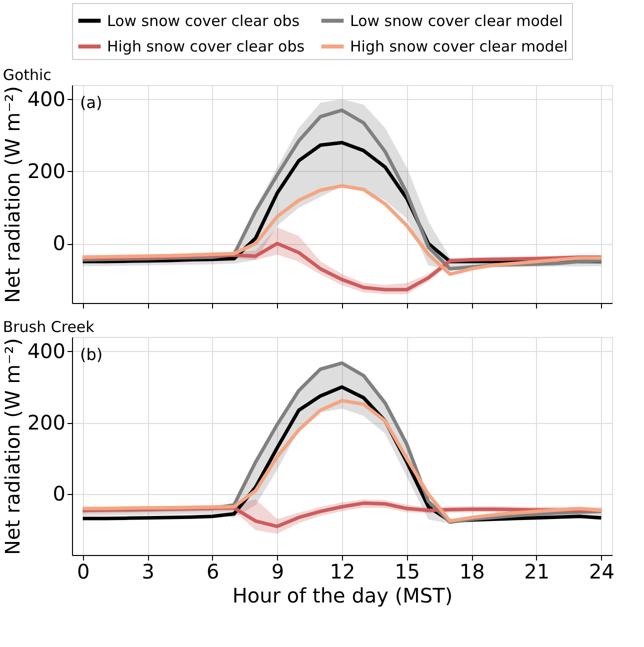  I want to click on legend-label: Low snow cover clear model, so click(456, 21).